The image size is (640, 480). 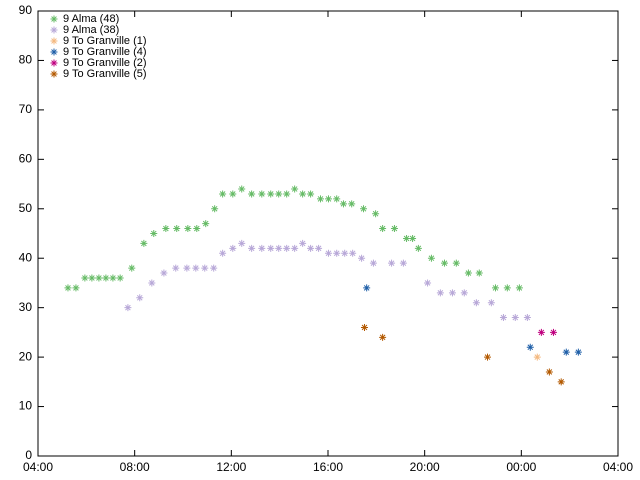 I want to click on y-tick-label: 50, so click(x=26, y=208).